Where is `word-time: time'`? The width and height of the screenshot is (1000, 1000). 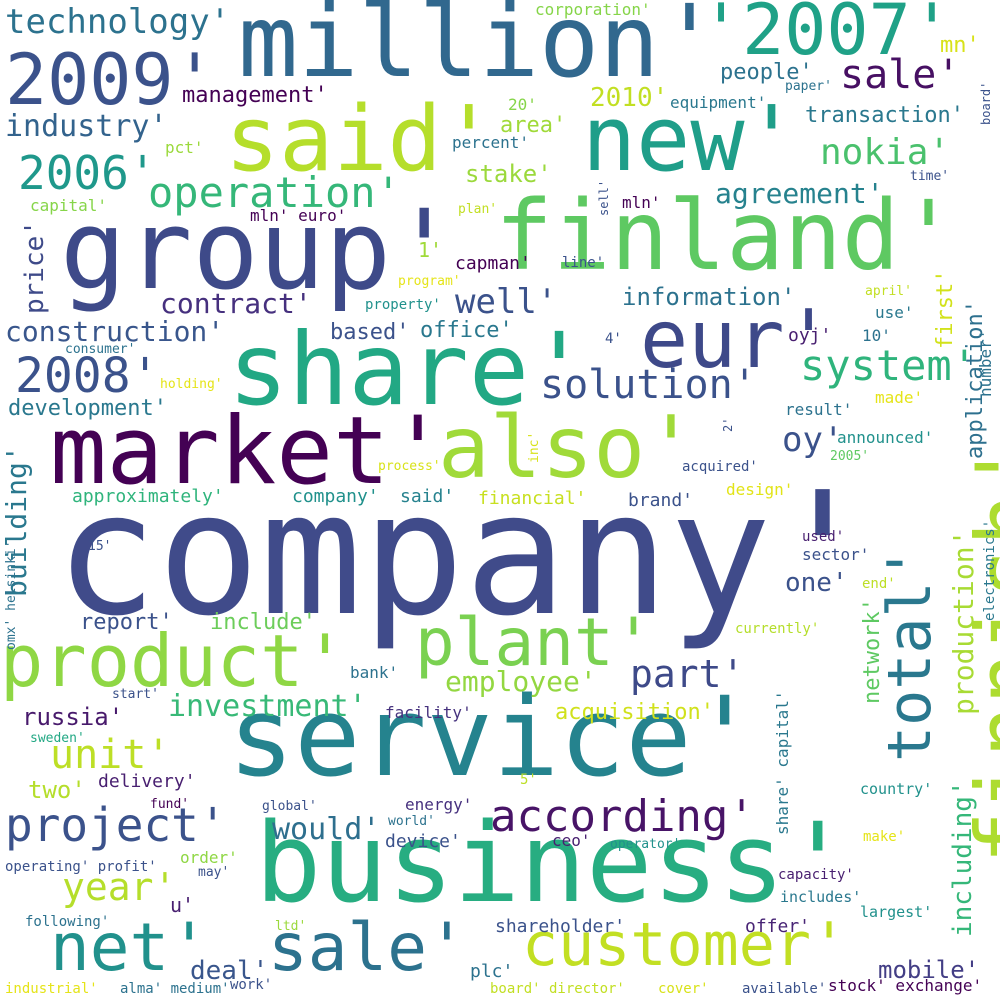
word-time: time' is located at coordinates (930, 176).